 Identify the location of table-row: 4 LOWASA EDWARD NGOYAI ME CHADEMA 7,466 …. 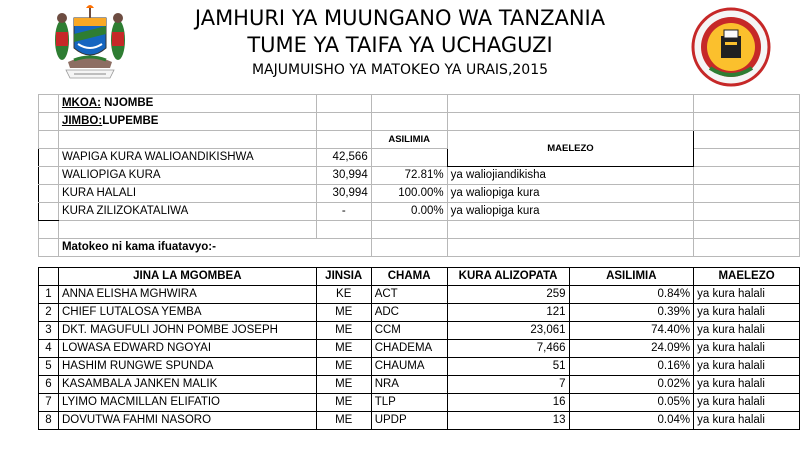
(419, 348).